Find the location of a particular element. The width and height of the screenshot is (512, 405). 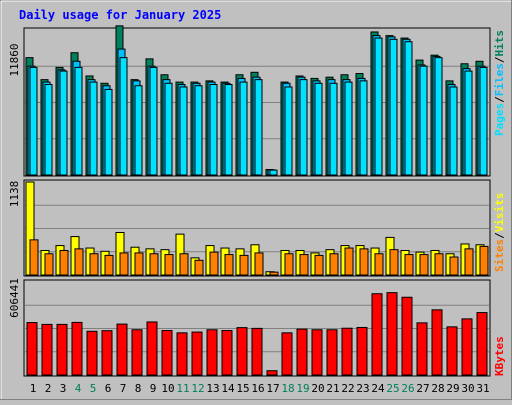

x-label-day-4: 4 is located at coordinates (78, 388).